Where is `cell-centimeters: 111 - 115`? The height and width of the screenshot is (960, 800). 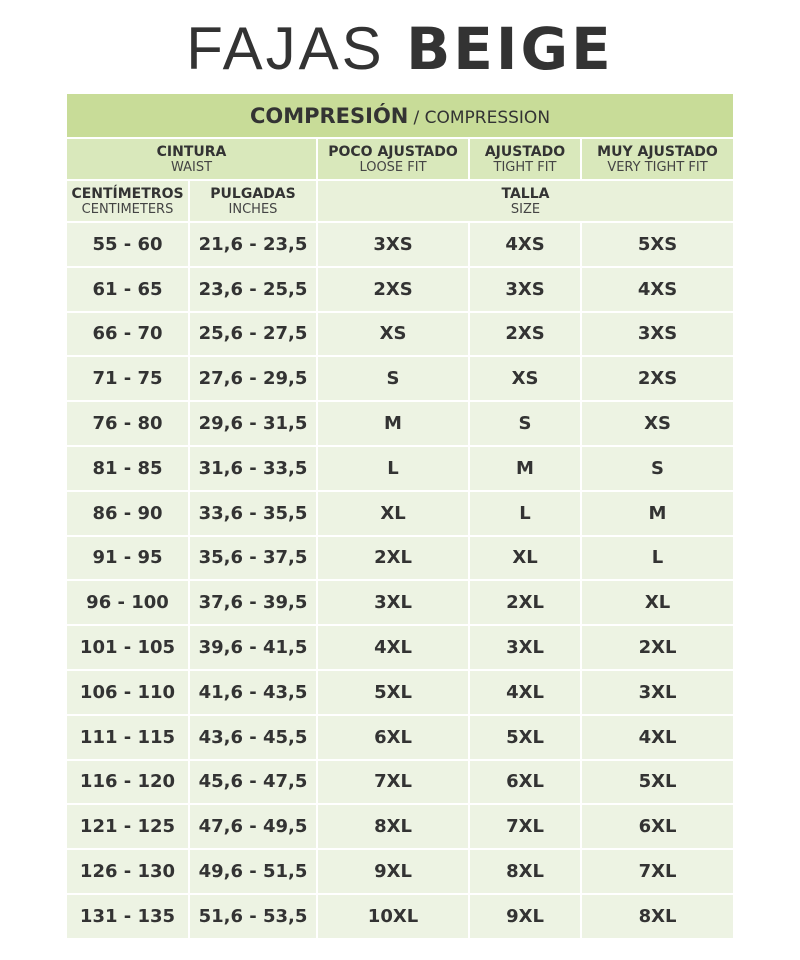
cell-centimeters: 111 - 115 is located at coordinates (127, 737).